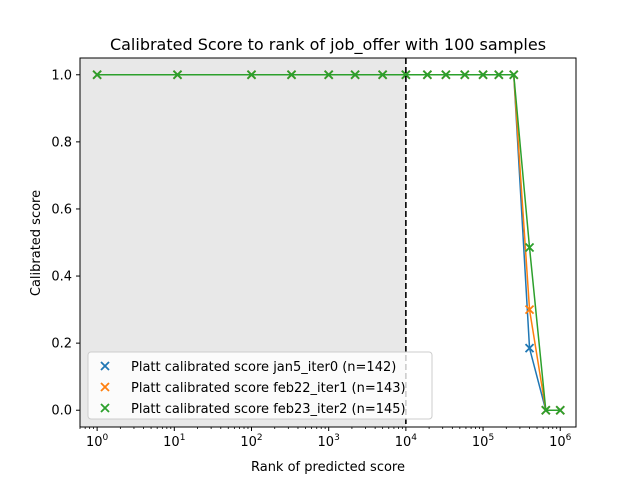  I want to click on y-tick-label: 1.0, so click(61, 75).